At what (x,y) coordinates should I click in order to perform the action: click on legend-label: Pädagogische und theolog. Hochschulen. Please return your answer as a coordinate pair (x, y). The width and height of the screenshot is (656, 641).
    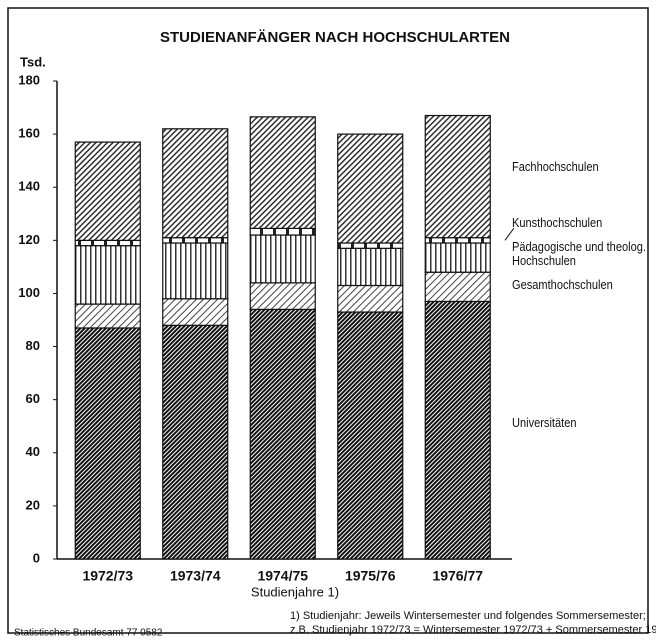
    Looking at the image, I should click on (579, 254).